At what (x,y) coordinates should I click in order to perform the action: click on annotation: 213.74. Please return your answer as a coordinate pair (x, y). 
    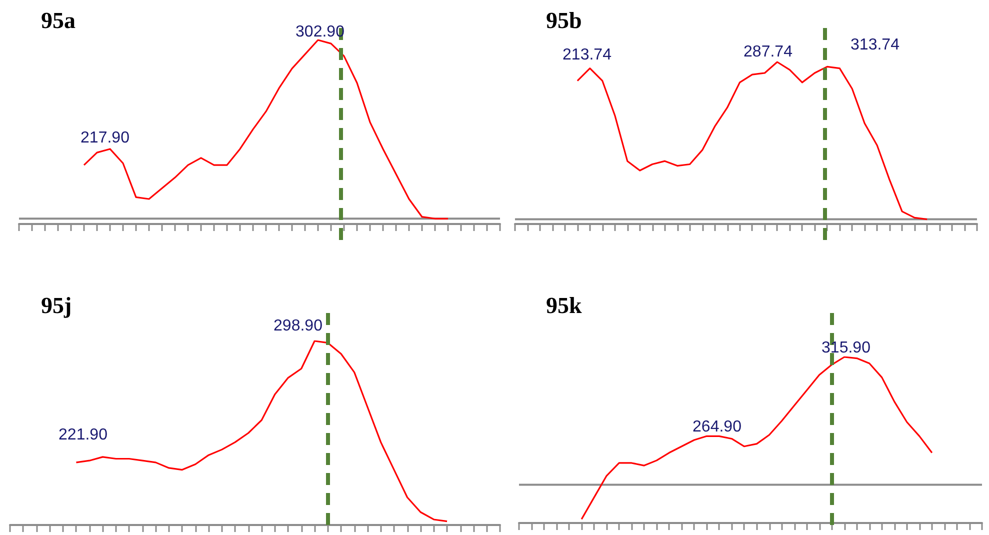
    Looking at the image, I should click on (587, 55).